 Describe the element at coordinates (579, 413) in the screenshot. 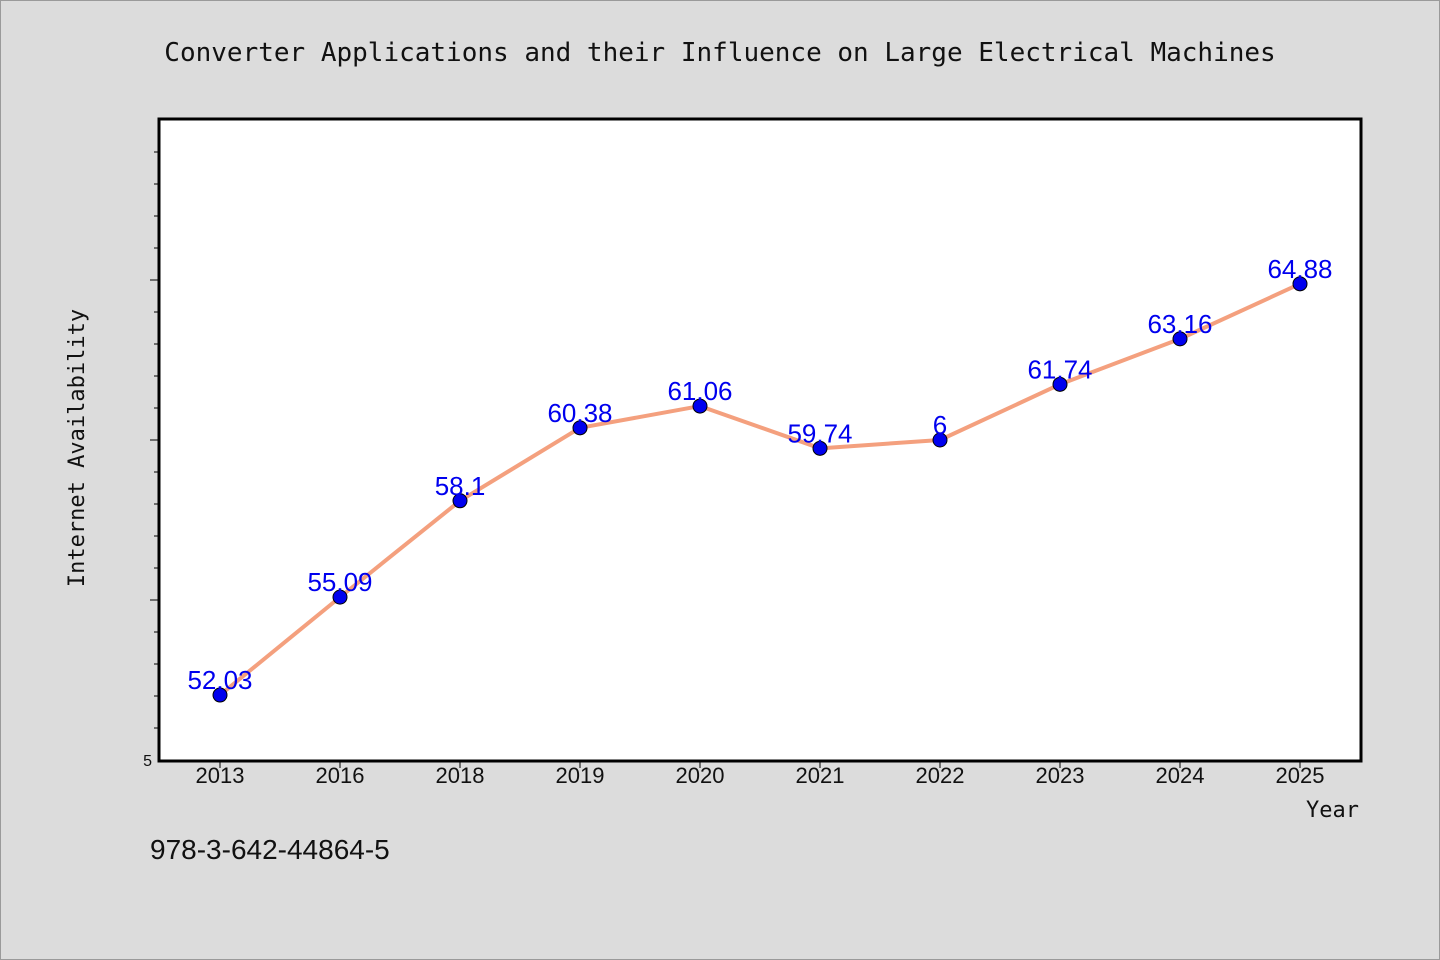

I see `data-label: 60.38` at that location.